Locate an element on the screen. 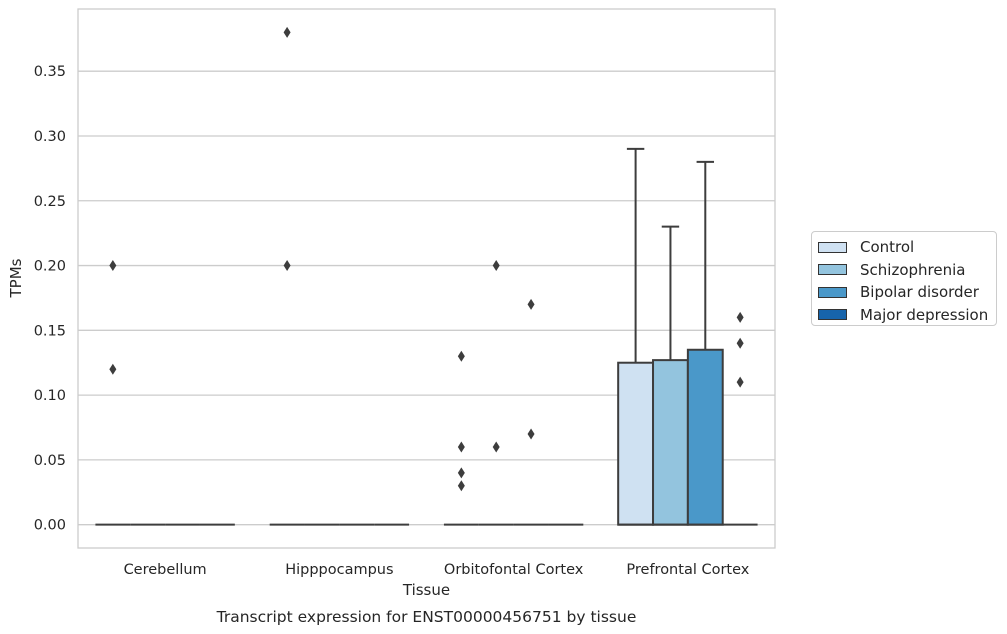 This screenshot has width=1007, height=634. y-tick-label: 0.20 is located at coordinates (50, 267).